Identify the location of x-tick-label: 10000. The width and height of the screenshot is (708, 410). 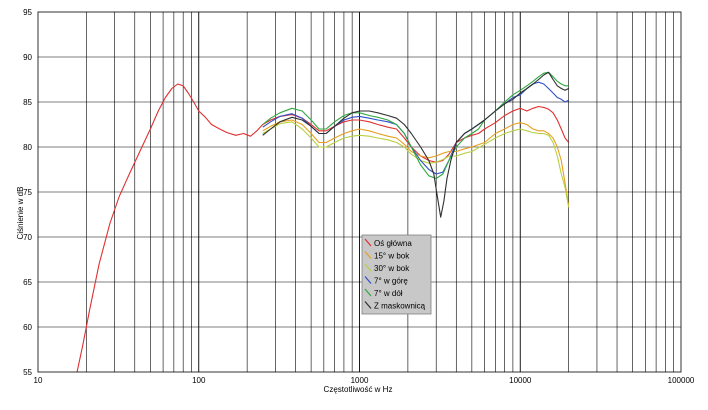
(520, 380).